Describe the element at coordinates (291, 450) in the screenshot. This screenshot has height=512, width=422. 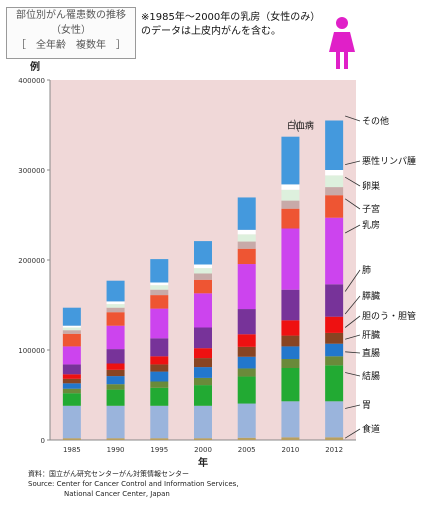
I see `x-tick-label: 2010` at that location.